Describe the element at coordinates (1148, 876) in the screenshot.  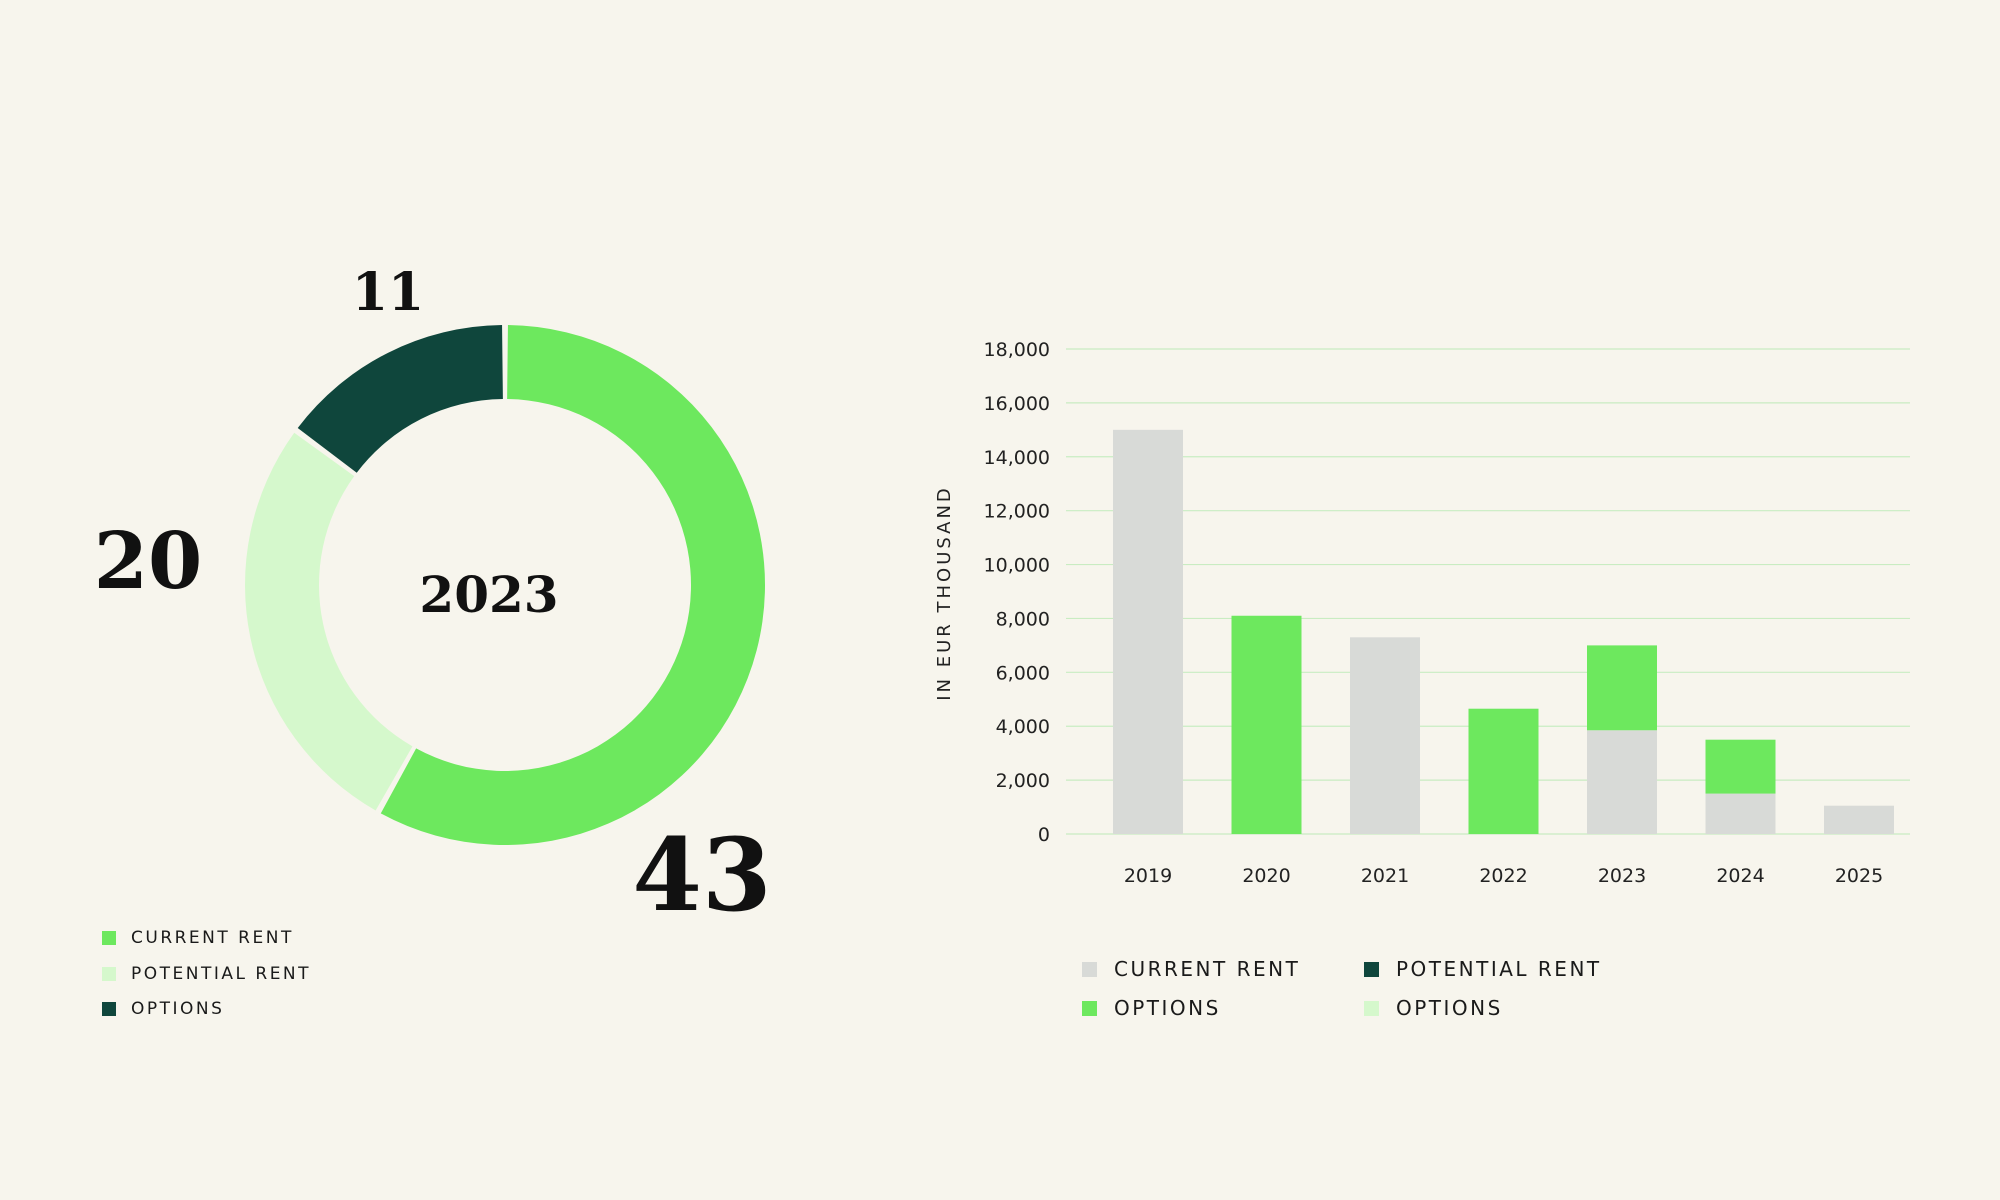
I see `x-tick-label: 2019` at that location.